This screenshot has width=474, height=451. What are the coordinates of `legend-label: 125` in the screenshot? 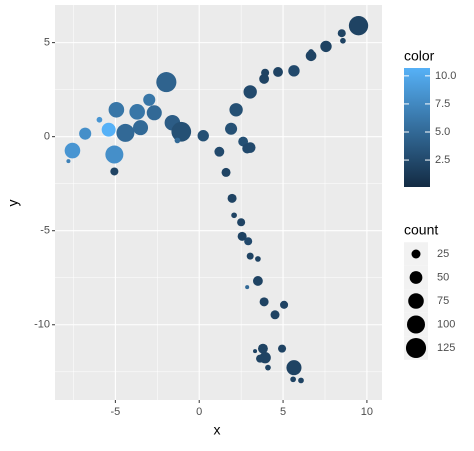 It's located at (446, 348).